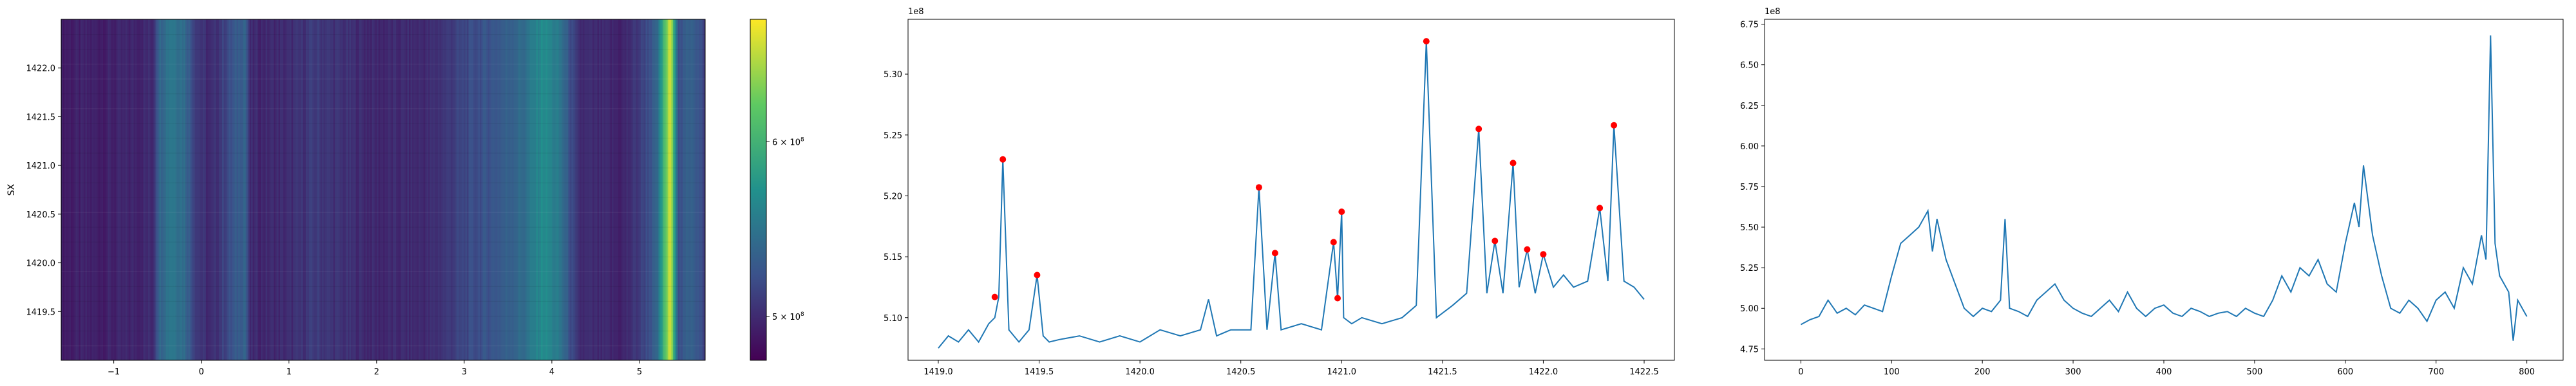 The image size is (2576, 386). Describe the element at coordinates (1342, 372) in the screenshot. I see `line1-x-tick-label: 1421.0` at that location.